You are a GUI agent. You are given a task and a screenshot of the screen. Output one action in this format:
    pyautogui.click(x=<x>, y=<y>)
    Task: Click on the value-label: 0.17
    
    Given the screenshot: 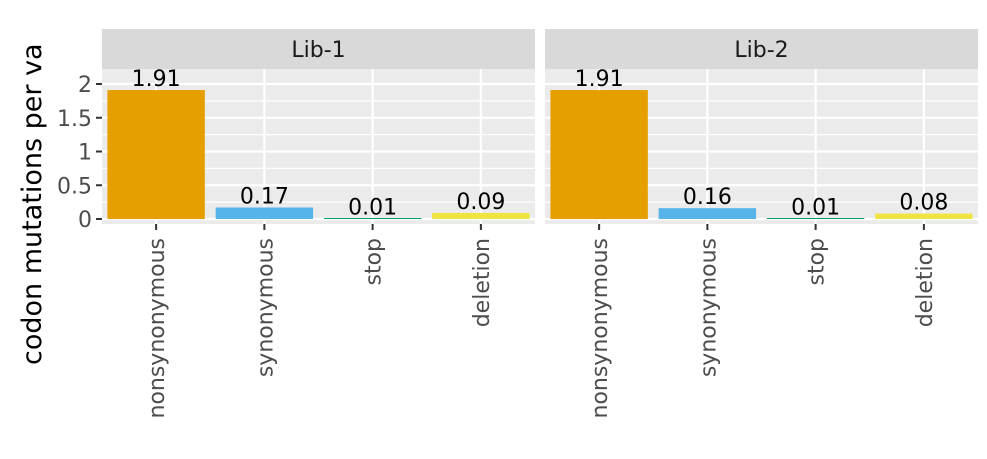 What is the action you would take?
    pyautogui.click(x=264, y=197)
    